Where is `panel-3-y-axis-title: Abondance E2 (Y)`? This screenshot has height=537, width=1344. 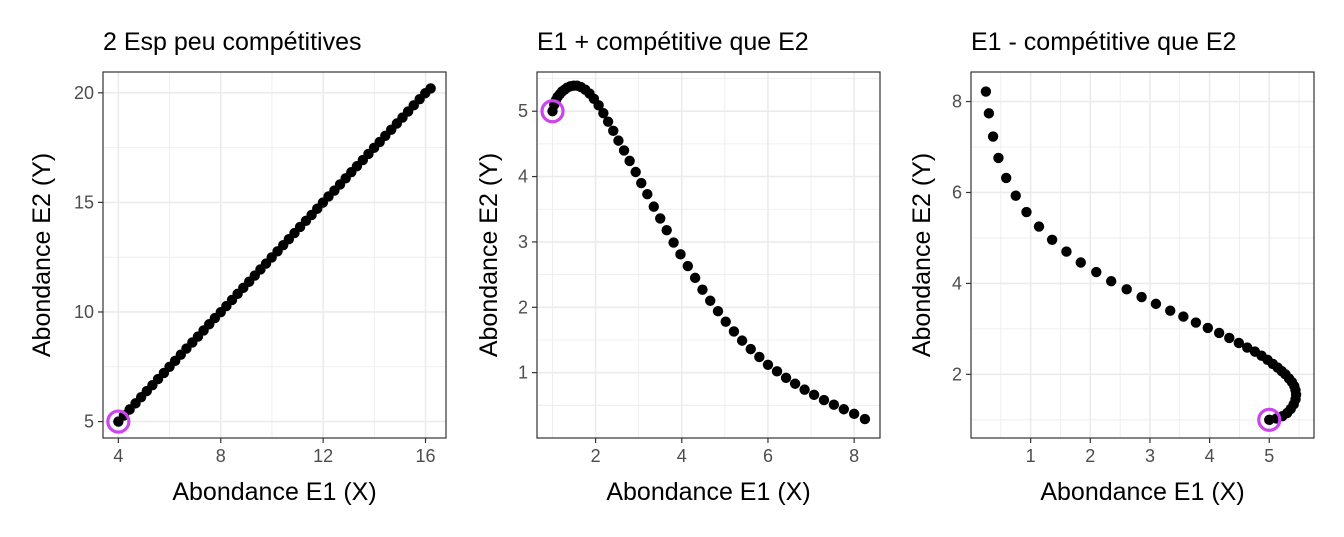 panel-3-y-axis-title: Abondance E2 (Y) is located at coordinates (922, 255).